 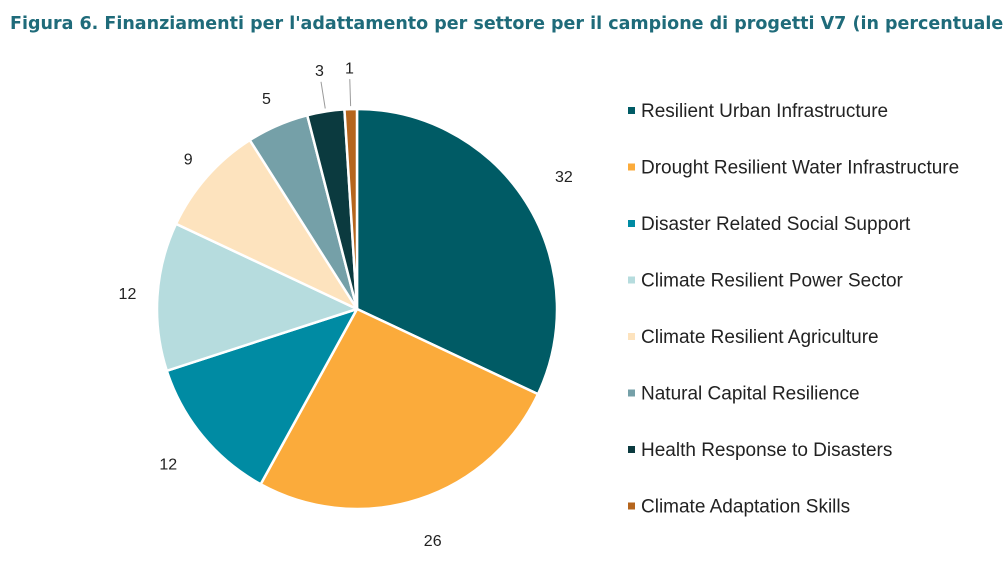 What do you see at coordinates (257, 297) in the screenshot?
I see `pie-slice-climate-resilient-power-sector` at bounding box center [257, 297].